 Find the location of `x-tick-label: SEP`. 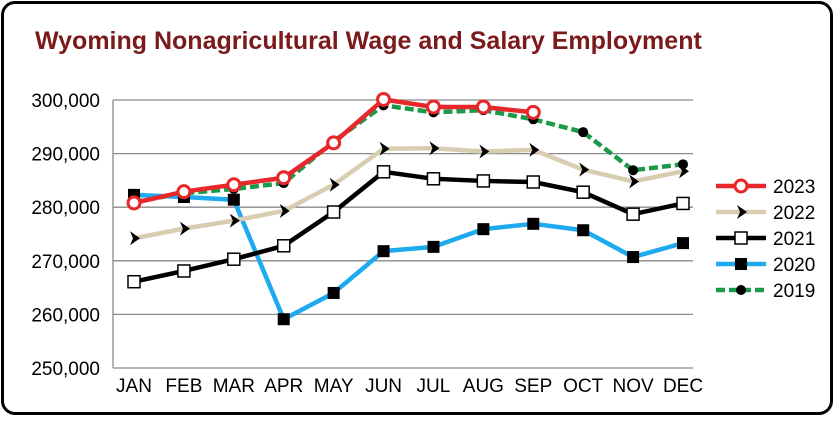

x-tick-label: SEP is located at coordinates (533, 386).